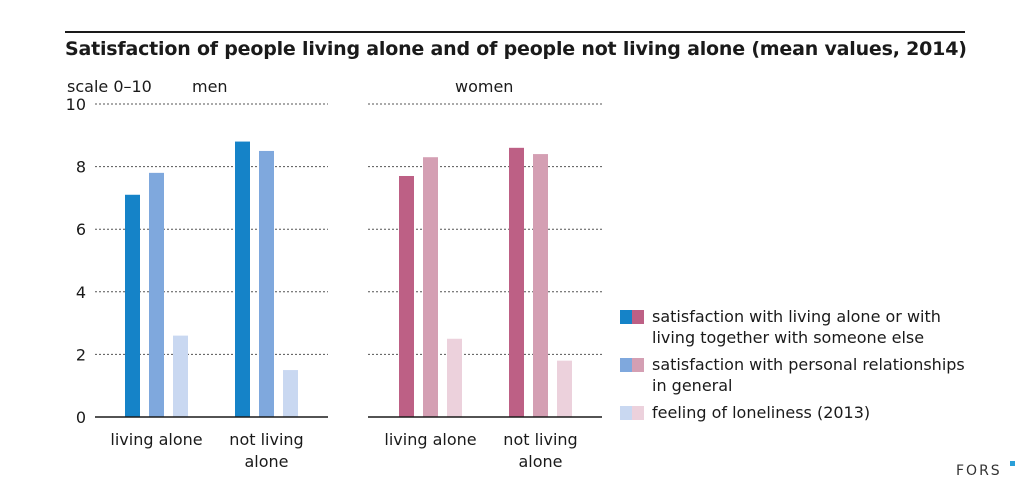 This screenshot has height=500, width=1035. What do you see at coordinates (81, 354) in the screenshot?
I see `y-tick-label: 2` at bounding box center [81, 354].